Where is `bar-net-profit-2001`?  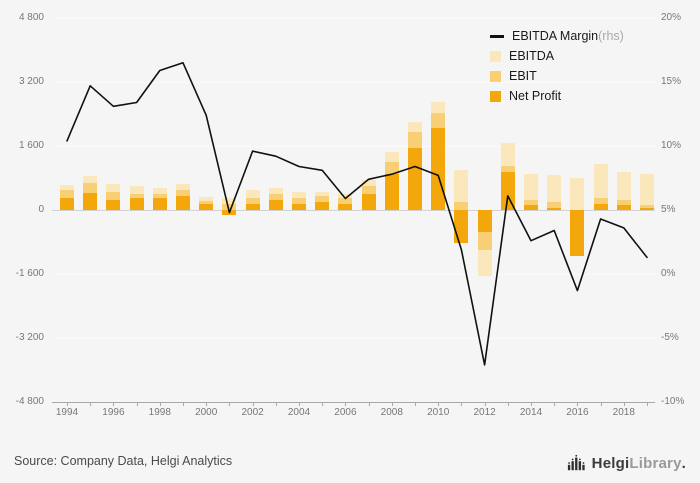
bar-net-profit-2001 is located at coordinates (229, 213).